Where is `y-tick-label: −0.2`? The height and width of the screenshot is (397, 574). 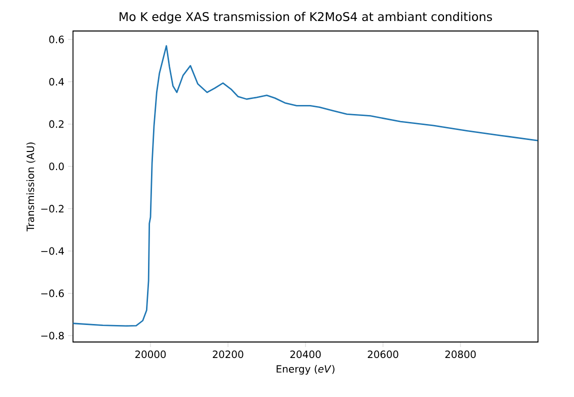
y-tick-label: −0.2 is located at coordinates (52, 208).